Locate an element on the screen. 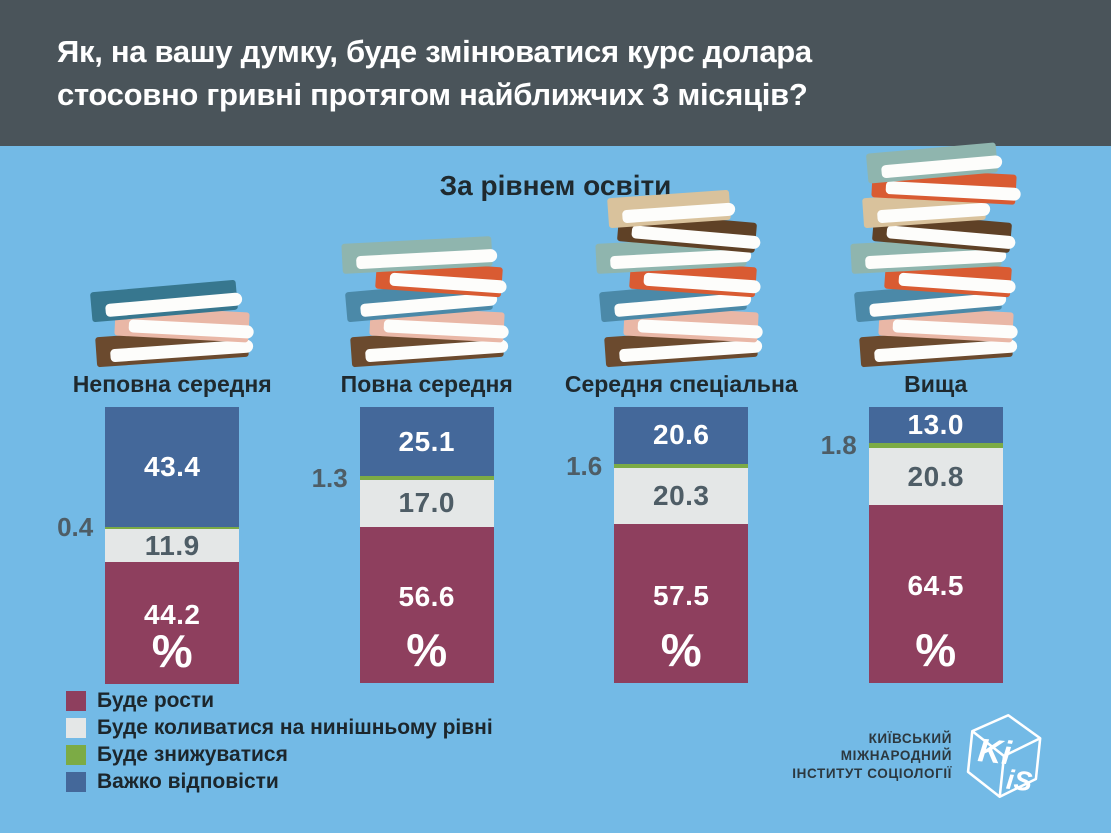 The height and width of the screenshot is (833, 1111). legend-item-3: Буде знижуватися is located at coordinates (279, 754).